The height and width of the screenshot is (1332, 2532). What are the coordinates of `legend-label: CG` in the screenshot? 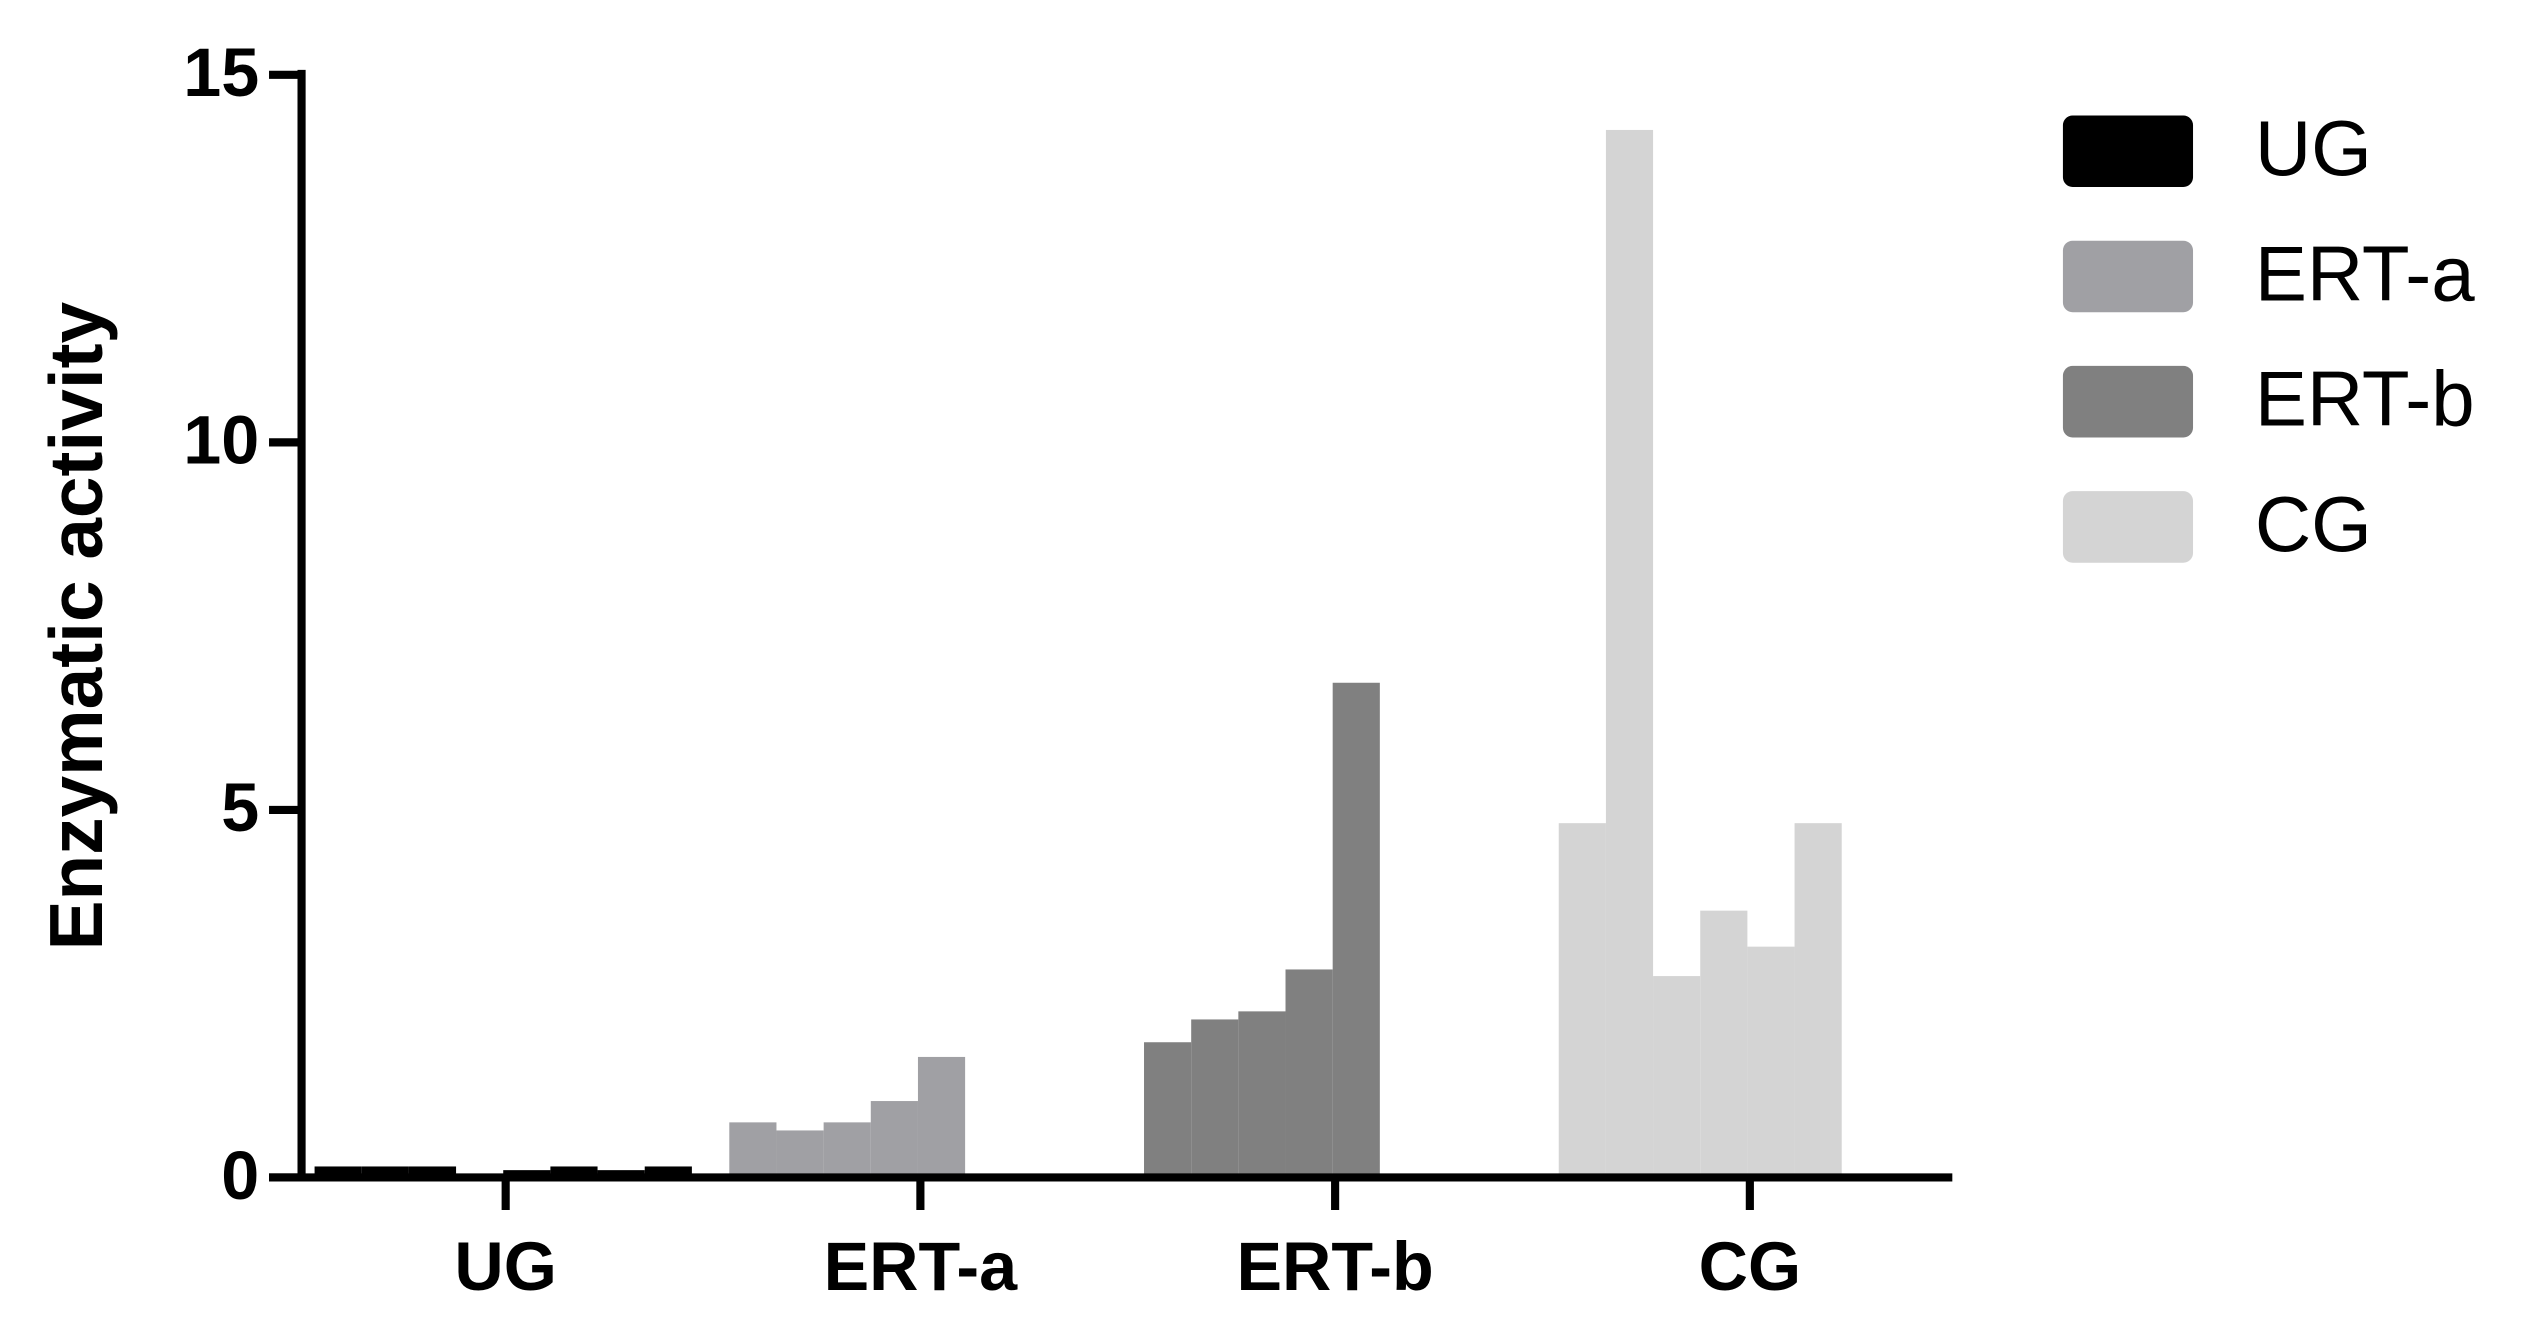 It's located at (2313, 524).